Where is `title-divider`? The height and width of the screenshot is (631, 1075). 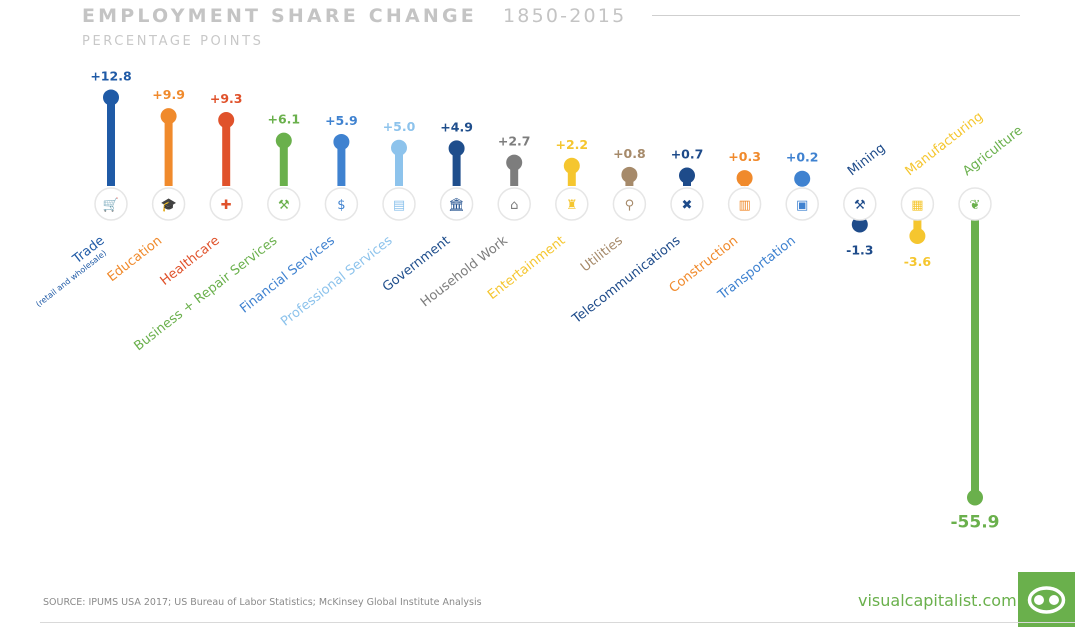 title-divider is located at coordinates (836, 15).